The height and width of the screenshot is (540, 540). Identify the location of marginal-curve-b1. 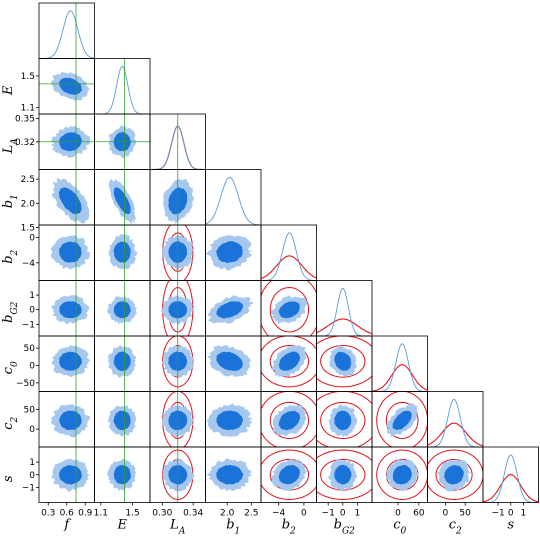
(233, 200).